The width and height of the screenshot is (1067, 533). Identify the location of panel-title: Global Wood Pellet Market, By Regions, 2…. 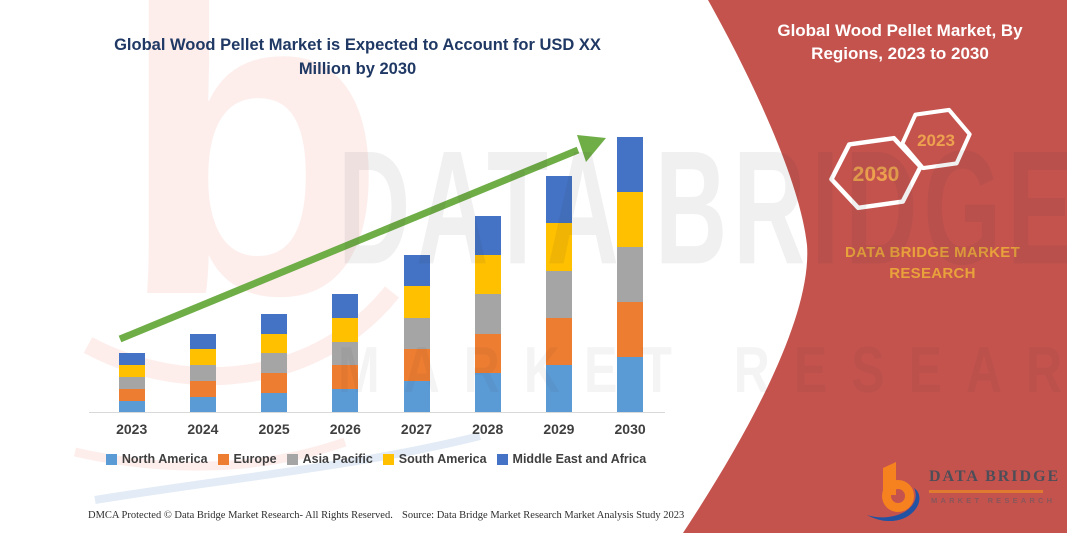
(900, 42).